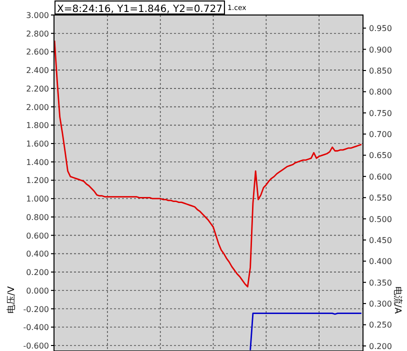  I want to click on y-tick-label: -0.400, so click(36, 327).